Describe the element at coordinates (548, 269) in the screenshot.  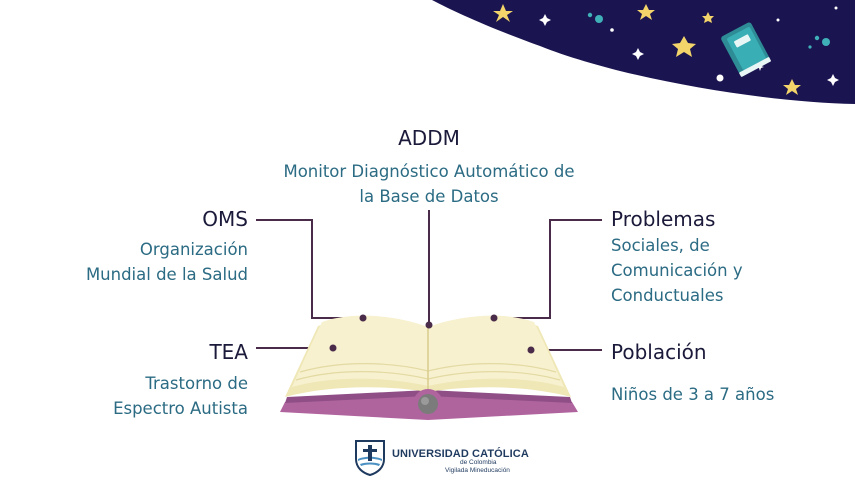
I see `connector-problemas` at that location.